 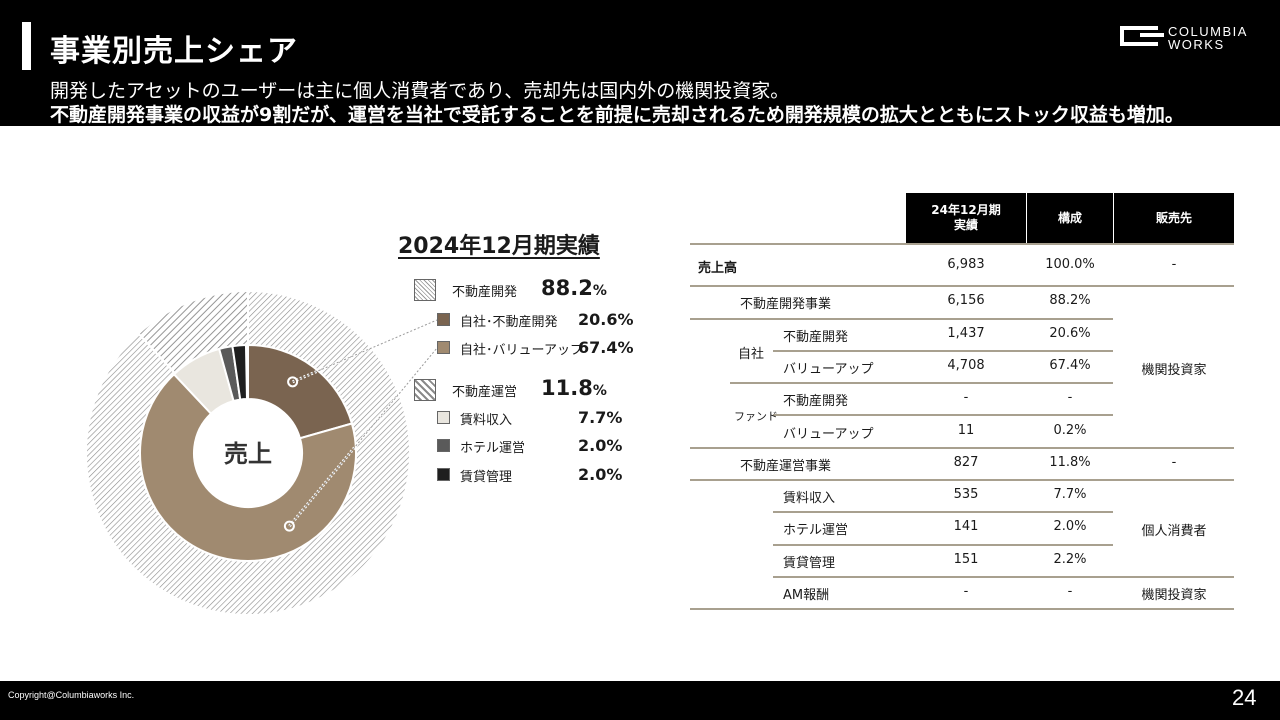 I want to click on table-buyer-investor: 機関投資家, so click(x=1174, y=370).